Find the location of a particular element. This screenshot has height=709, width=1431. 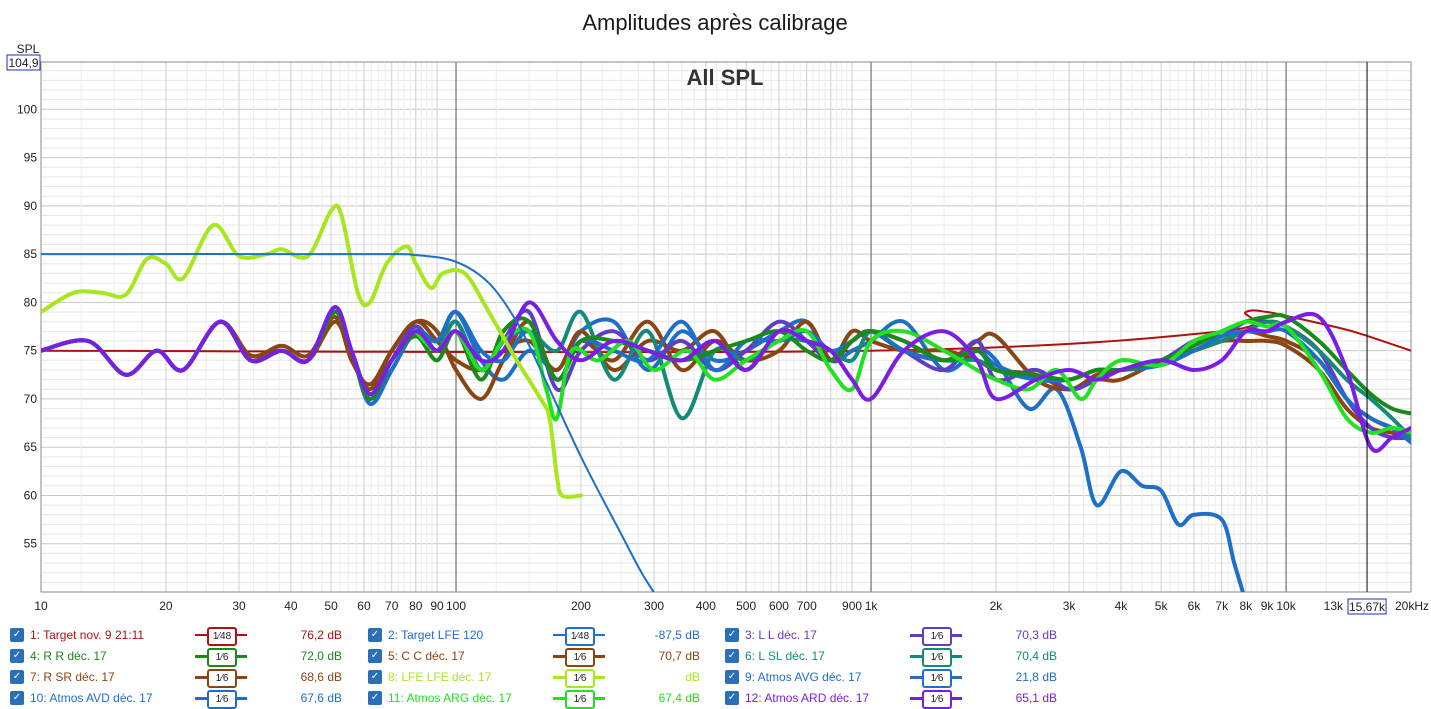

x-tick-label: 20kHz is located at coordinates (1412, 606).